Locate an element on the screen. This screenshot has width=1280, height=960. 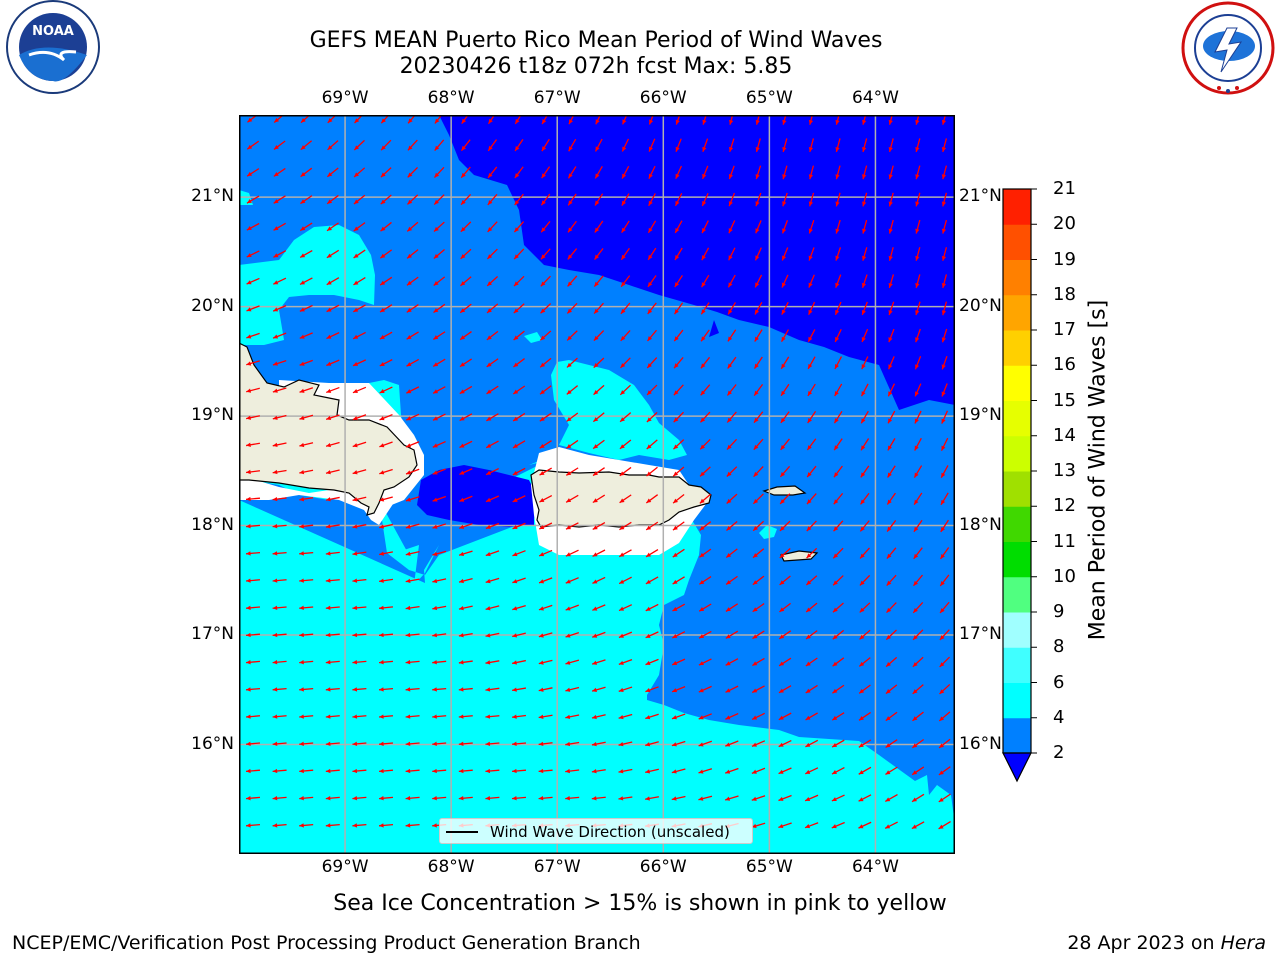
date-footer: 28 Apr 2023 on Hera is located at coordinates (1166, 943).